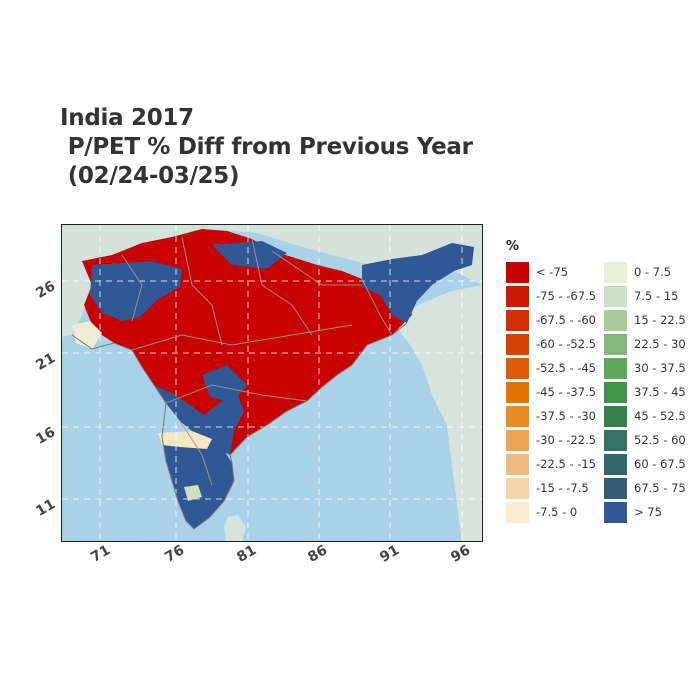 This screenshot has height=700, width=700. What do you see at coordinates (46, 290) in the screenshot?
I see `y-tick-label: 26` at bounding box center [46, 290].